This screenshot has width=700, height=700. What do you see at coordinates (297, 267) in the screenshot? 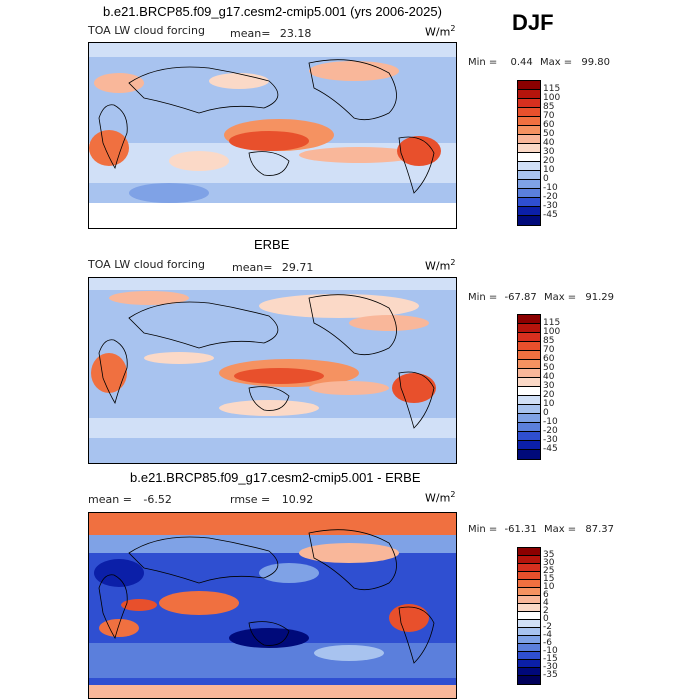
I see `panel2-mean-value: 29.71` at bounding box center [297, 267].